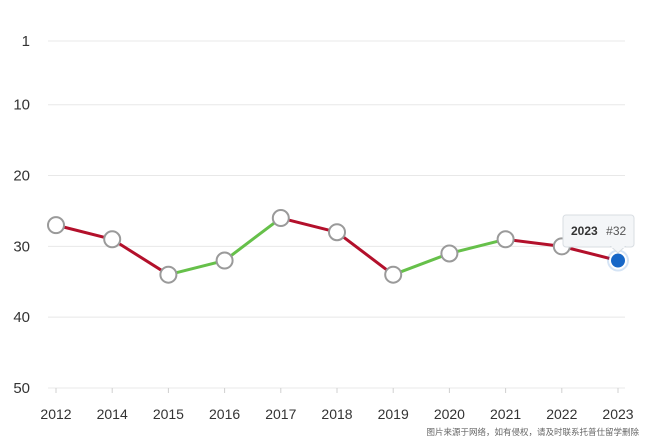 The width and height of the screenshot is (645, 443). I want to click on x-tick-label: 2019, so click(393, 414).